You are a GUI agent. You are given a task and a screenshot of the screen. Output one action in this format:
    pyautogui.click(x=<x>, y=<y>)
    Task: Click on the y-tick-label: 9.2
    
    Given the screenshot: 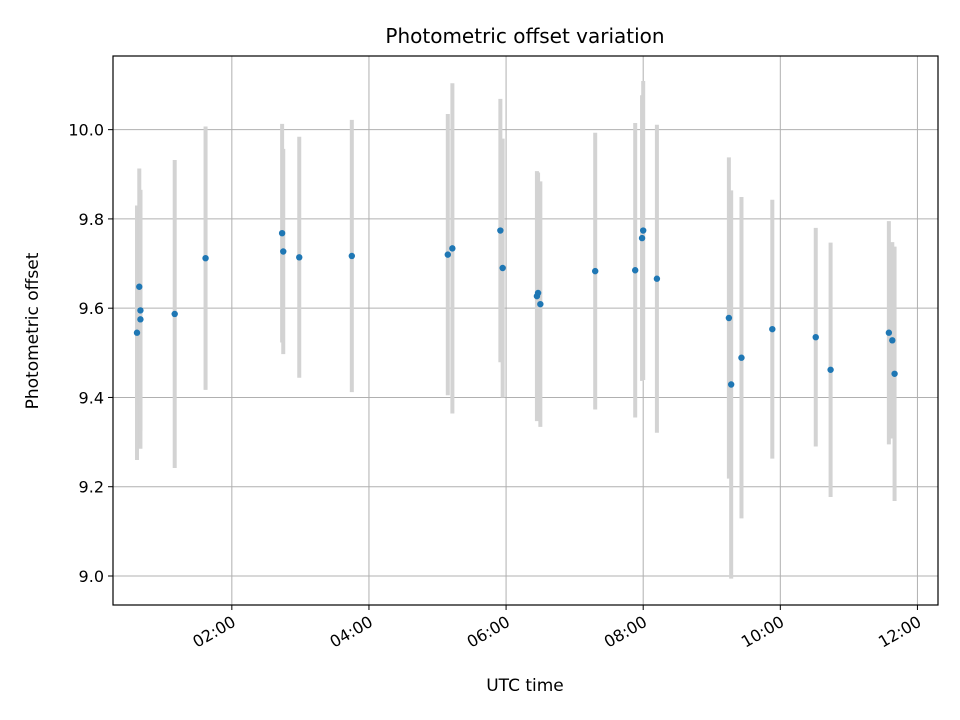 What is the action you would take?
    pyautogui.click(x=91, y=487)
    